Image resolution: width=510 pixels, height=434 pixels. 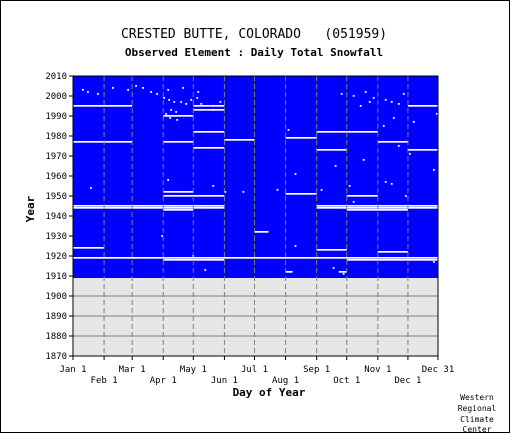 I want to click on x-tick-label: Mar 1, so click(x=132, y=370).